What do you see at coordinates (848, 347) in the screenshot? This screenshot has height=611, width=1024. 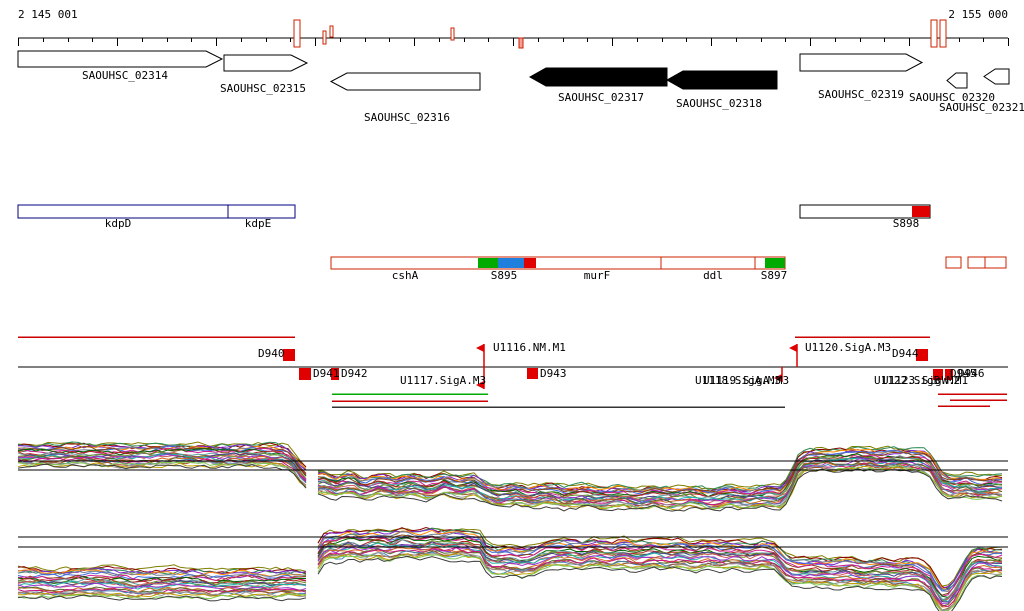 I see `tss-label: U1120.SigA.M3` at bounding box center [848, 347].